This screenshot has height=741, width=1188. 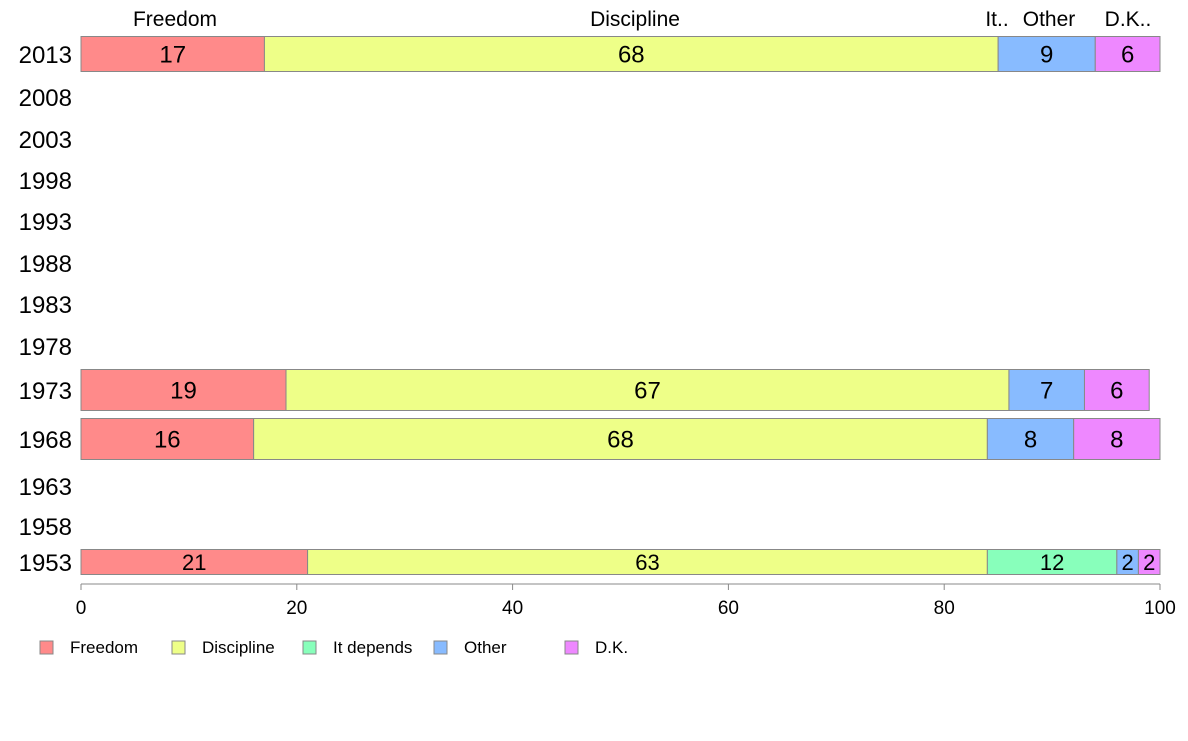 I want to click on category-label-2013: 2013, so click(x=45, y=55).